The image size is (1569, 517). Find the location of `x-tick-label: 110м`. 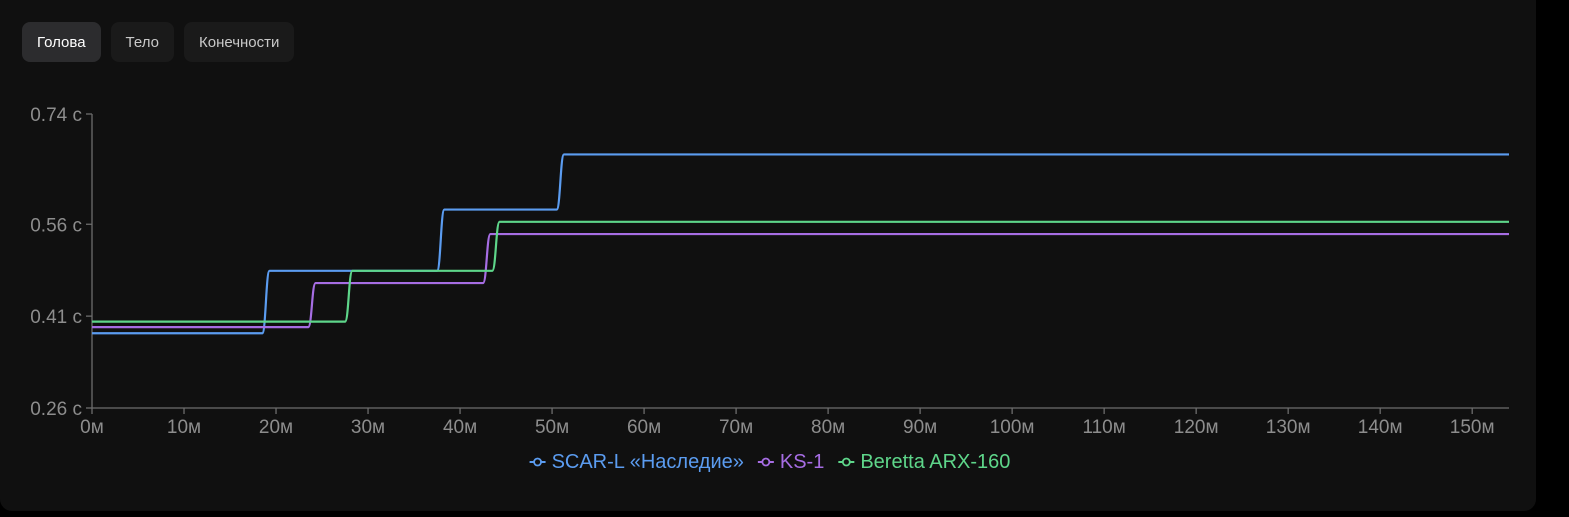

x-tick-label: 110м is located at coordinates (1103, 427).